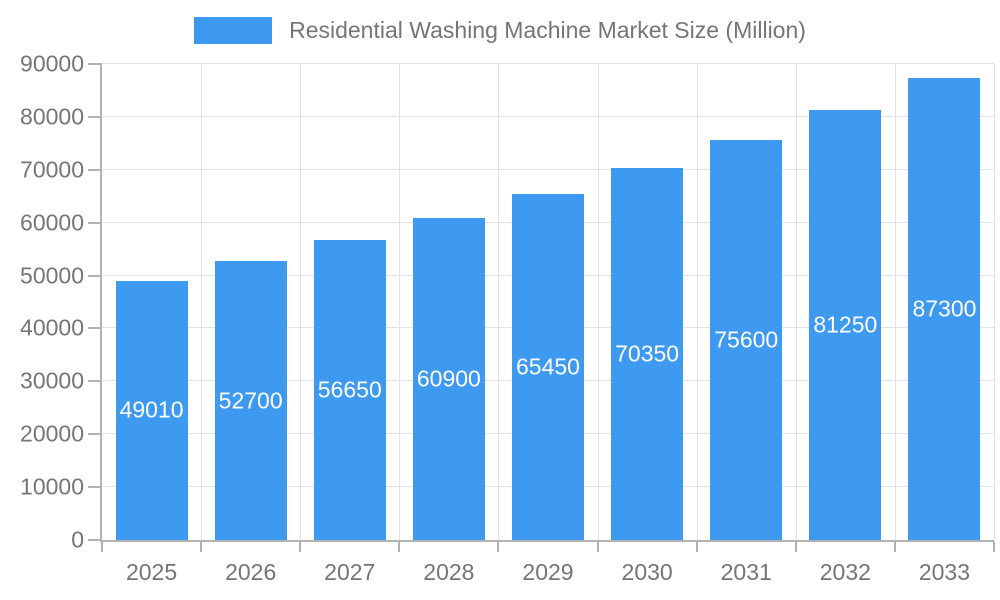  I want to click on bar-value-label: 87300, so click(944, 308).